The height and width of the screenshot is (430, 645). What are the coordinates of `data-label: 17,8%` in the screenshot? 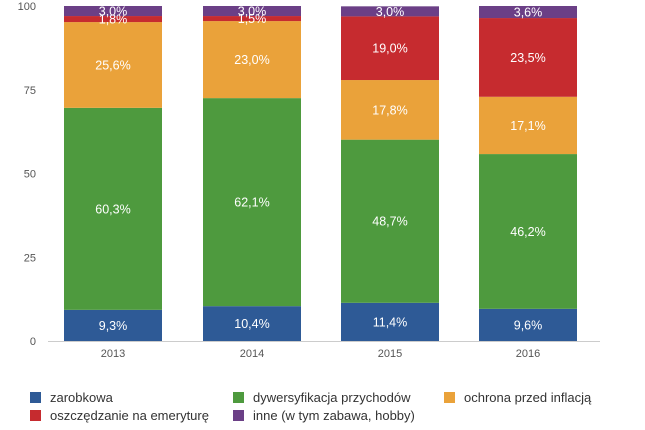 It's located at (389, 110).